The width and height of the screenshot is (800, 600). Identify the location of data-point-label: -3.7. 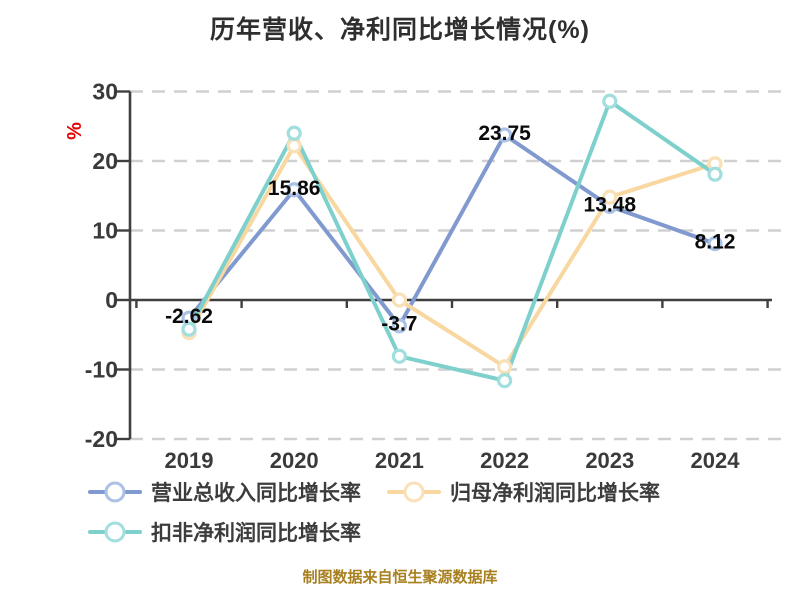
(399, 324).